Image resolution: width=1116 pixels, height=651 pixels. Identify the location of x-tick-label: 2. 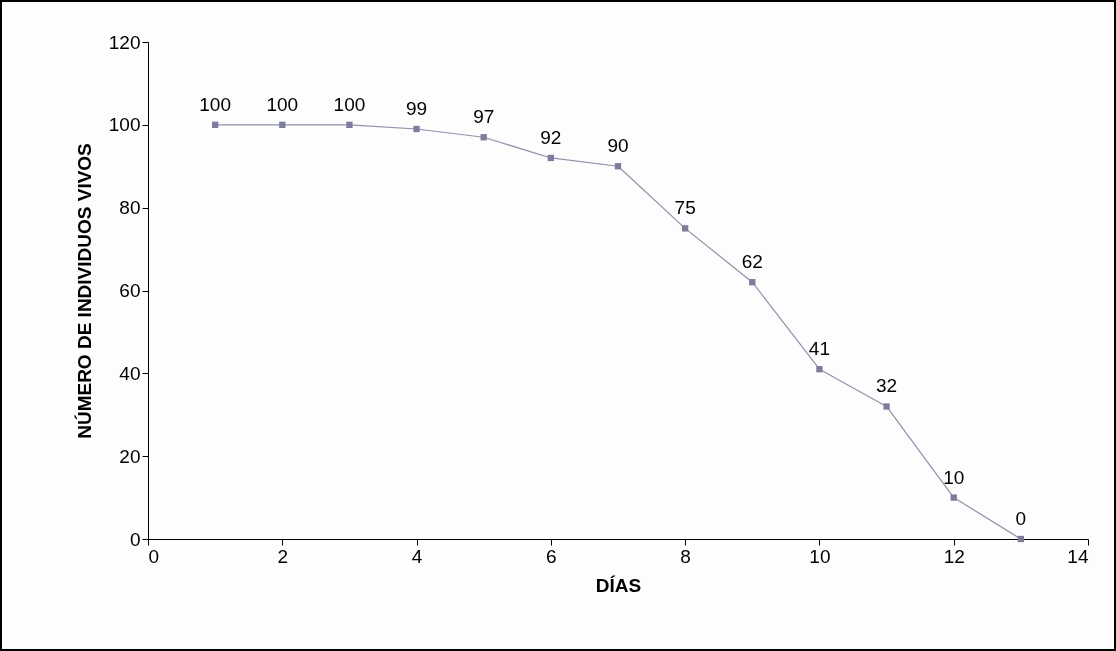
(283, 556).